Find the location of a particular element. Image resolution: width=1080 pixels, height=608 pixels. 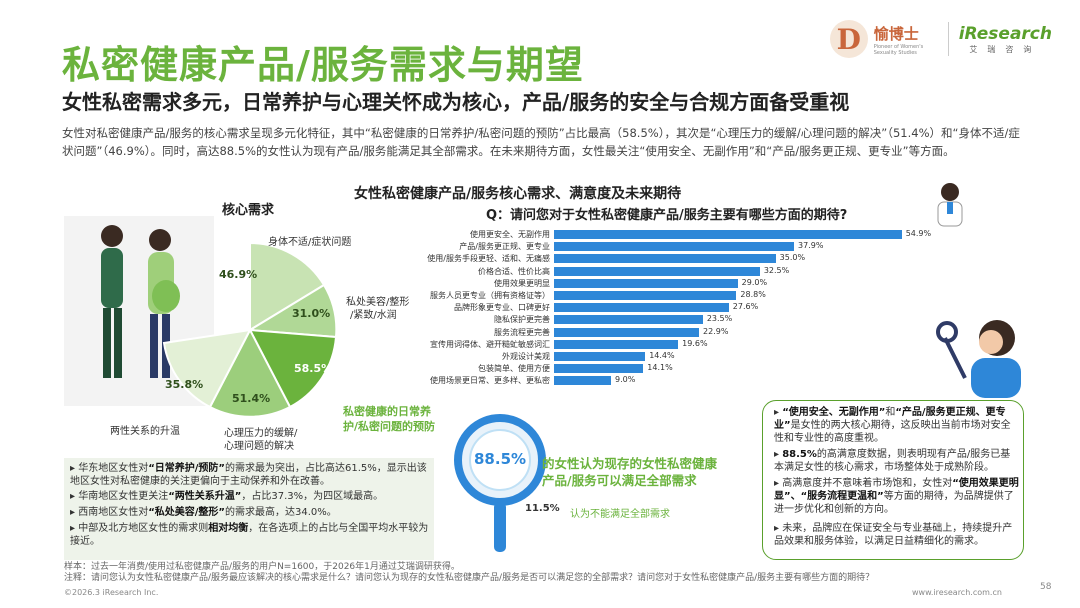

pie-cat-relation: 两性关系的升温 is located at coordinates (145, 431).